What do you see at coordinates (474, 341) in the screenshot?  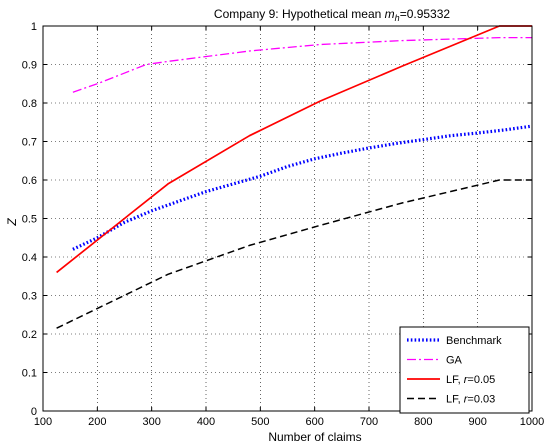 I see `legend-label: Benchmark` at bounding box center [474, 341].